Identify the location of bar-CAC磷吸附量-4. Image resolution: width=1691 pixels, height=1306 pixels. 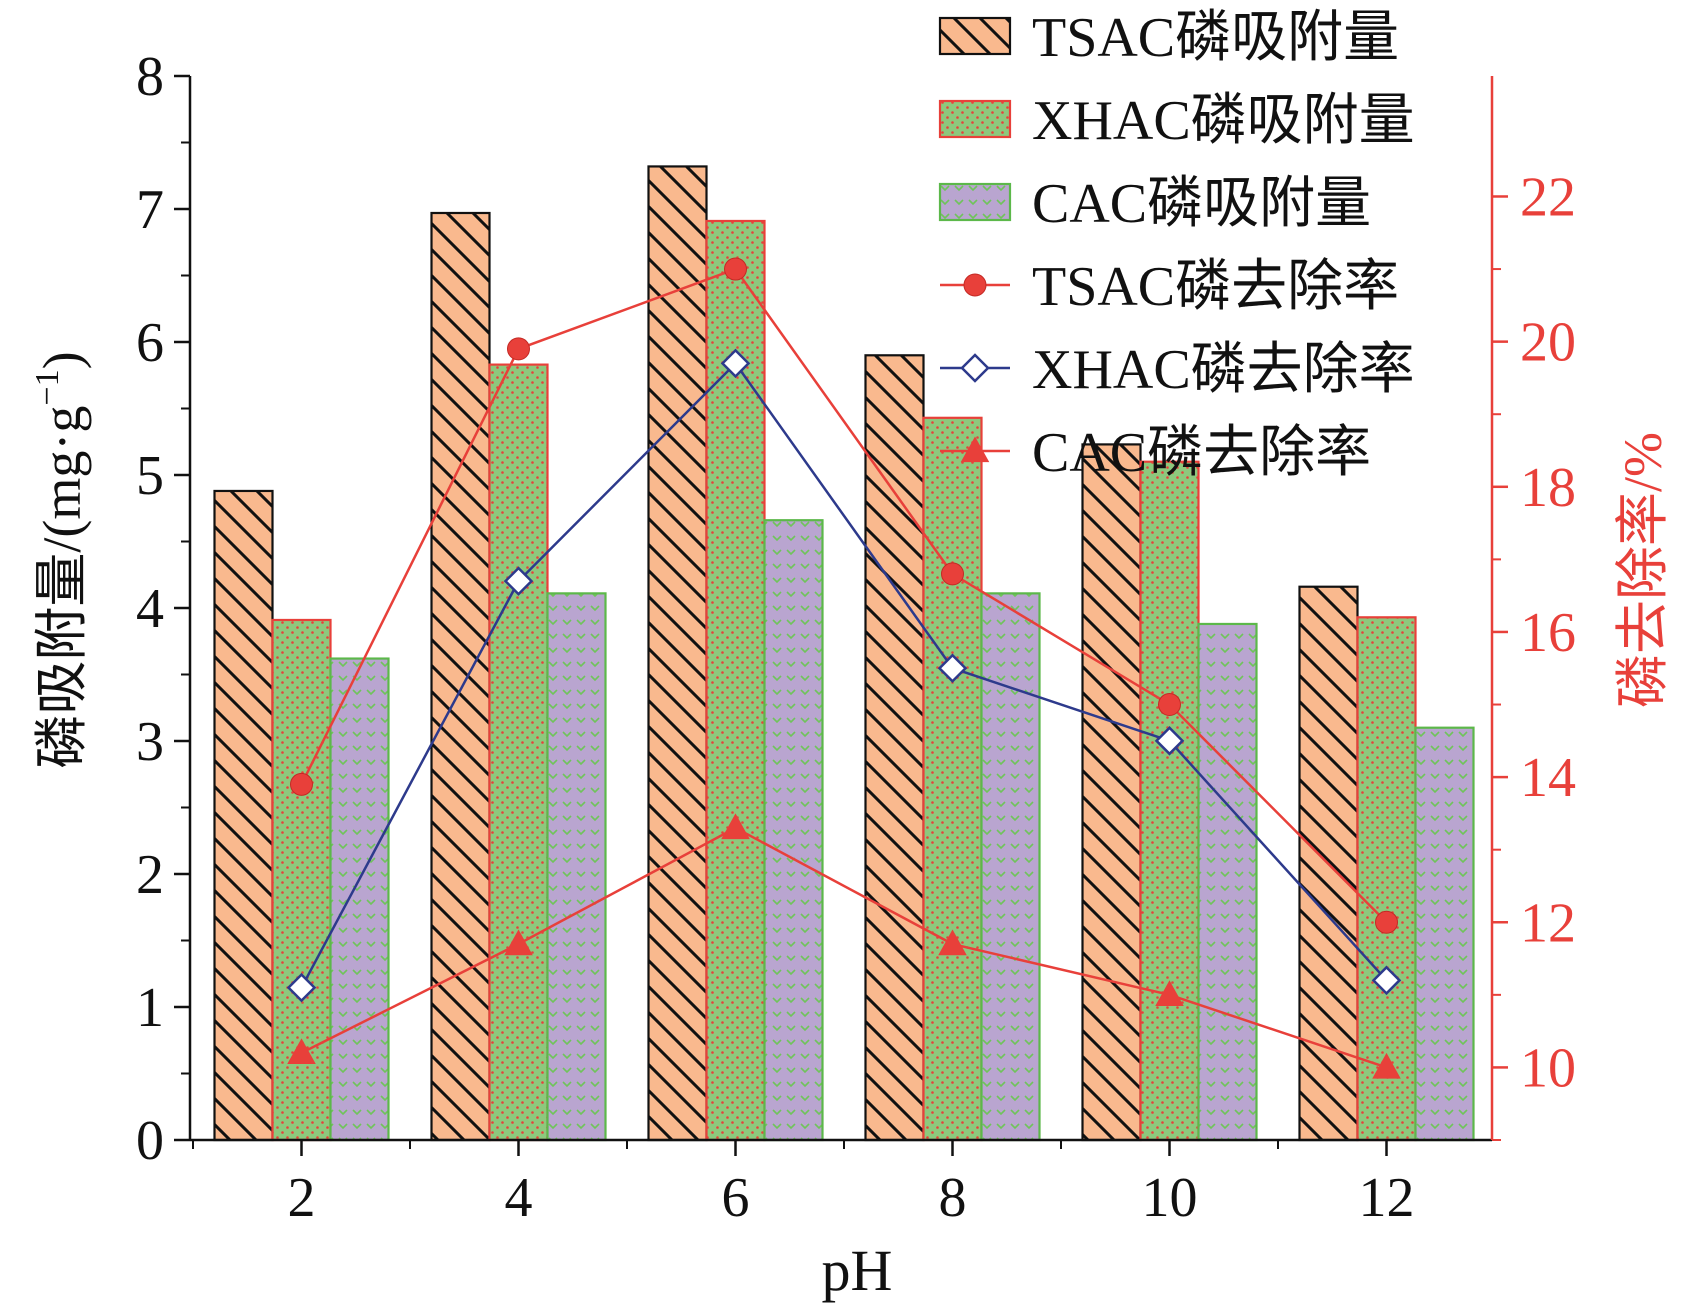
(576, 867).